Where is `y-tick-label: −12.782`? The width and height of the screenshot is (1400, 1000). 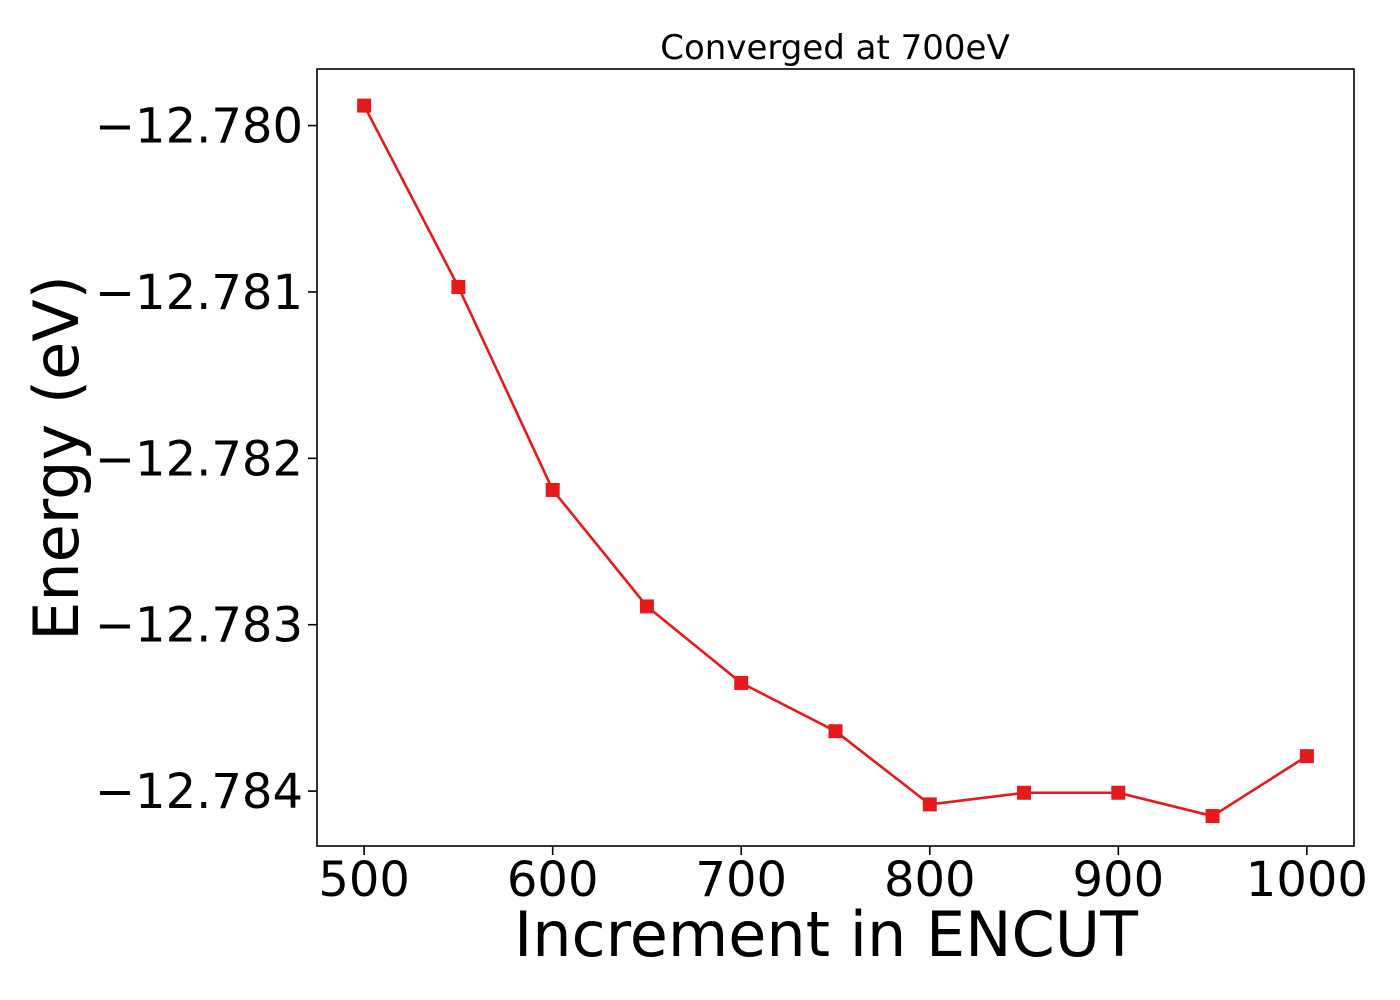
y-tick-label: −12.782 is located at coordinates (199, 459).